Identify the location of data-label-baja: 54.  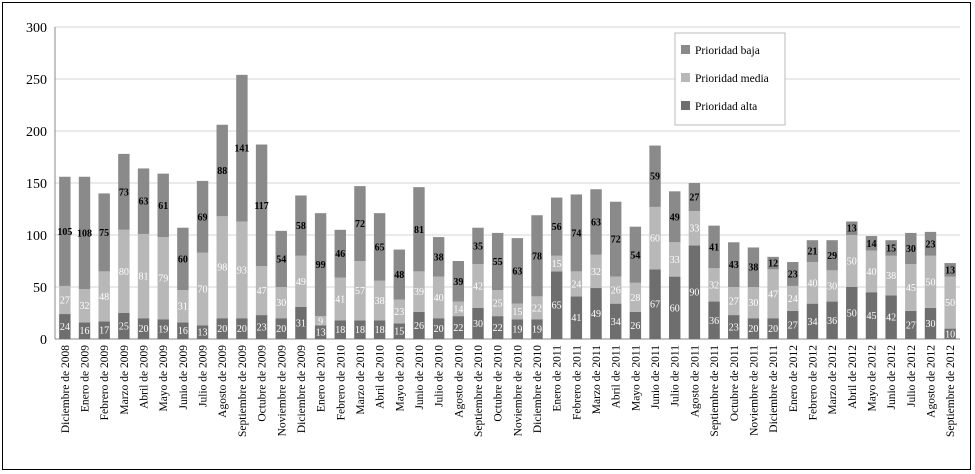
(281, 259).